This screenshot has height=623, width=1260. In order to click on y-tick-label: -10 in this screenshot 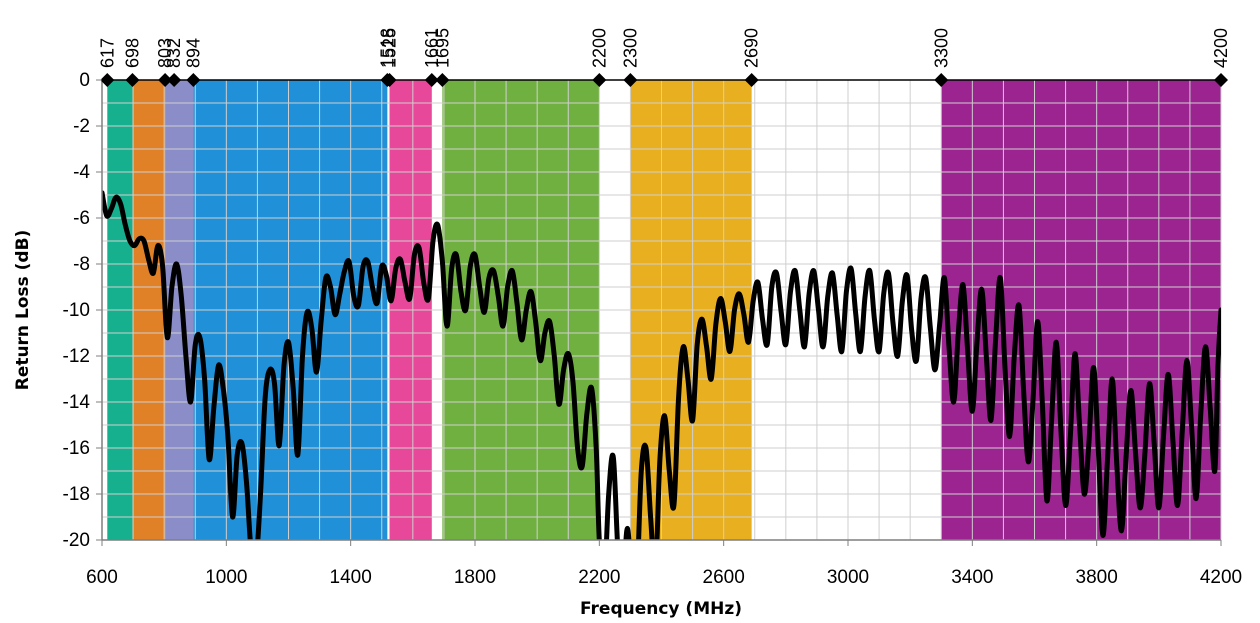, I will do `click(76, 310)`.